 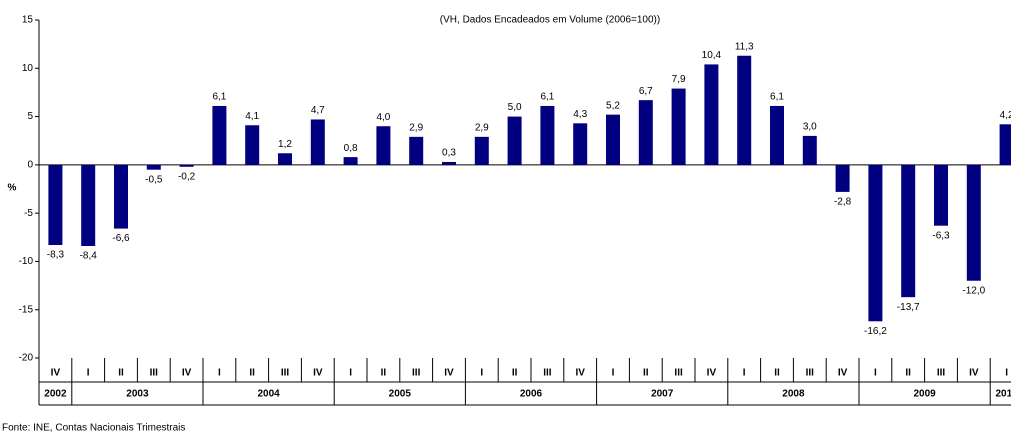 What do you see at coordinates (351, 148) in the screenshot?
I see `value-label: 0,8` at bounding box center [351, 148].